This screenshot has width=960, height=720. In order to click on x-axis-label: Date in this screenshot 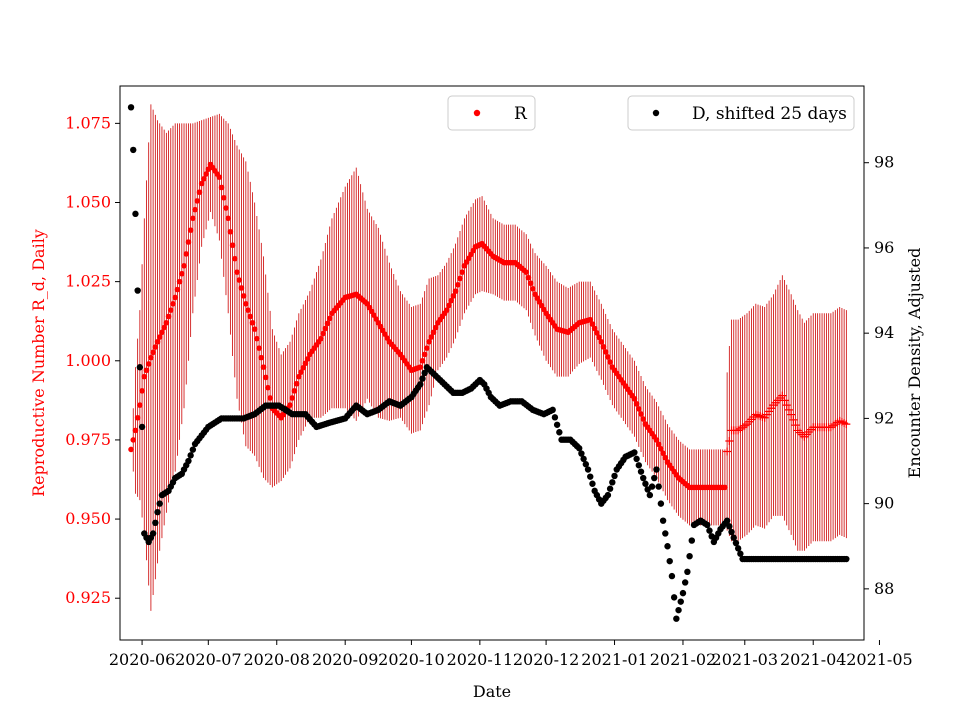, I will do `click(492, 691)`.